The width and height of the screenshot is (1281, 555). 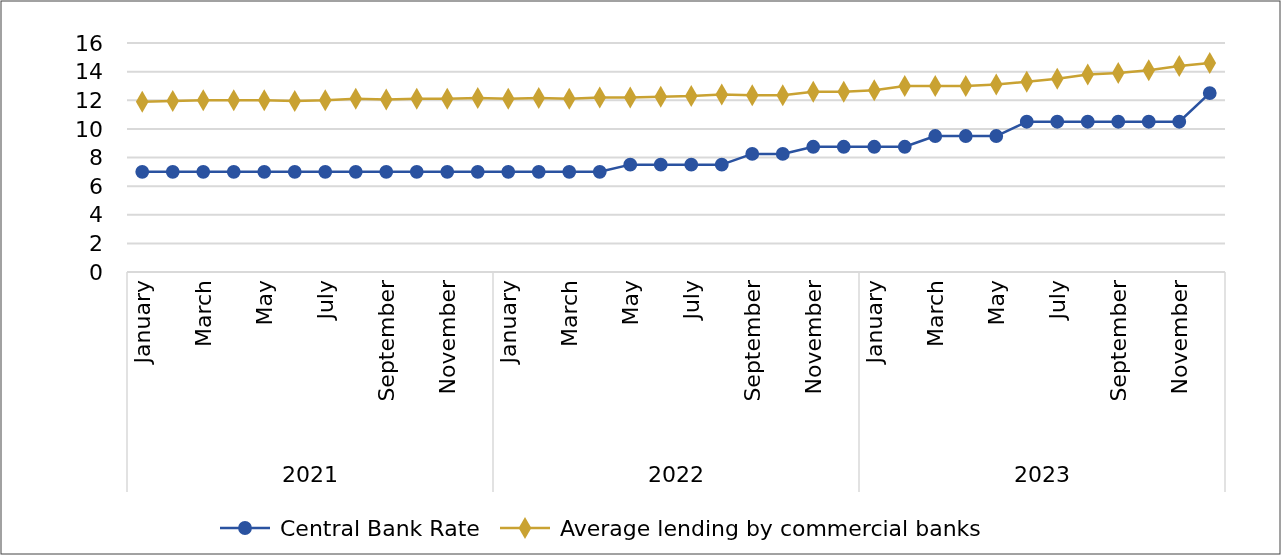 I want to click on y-tick-label: 14, so click(x=89, y=72).